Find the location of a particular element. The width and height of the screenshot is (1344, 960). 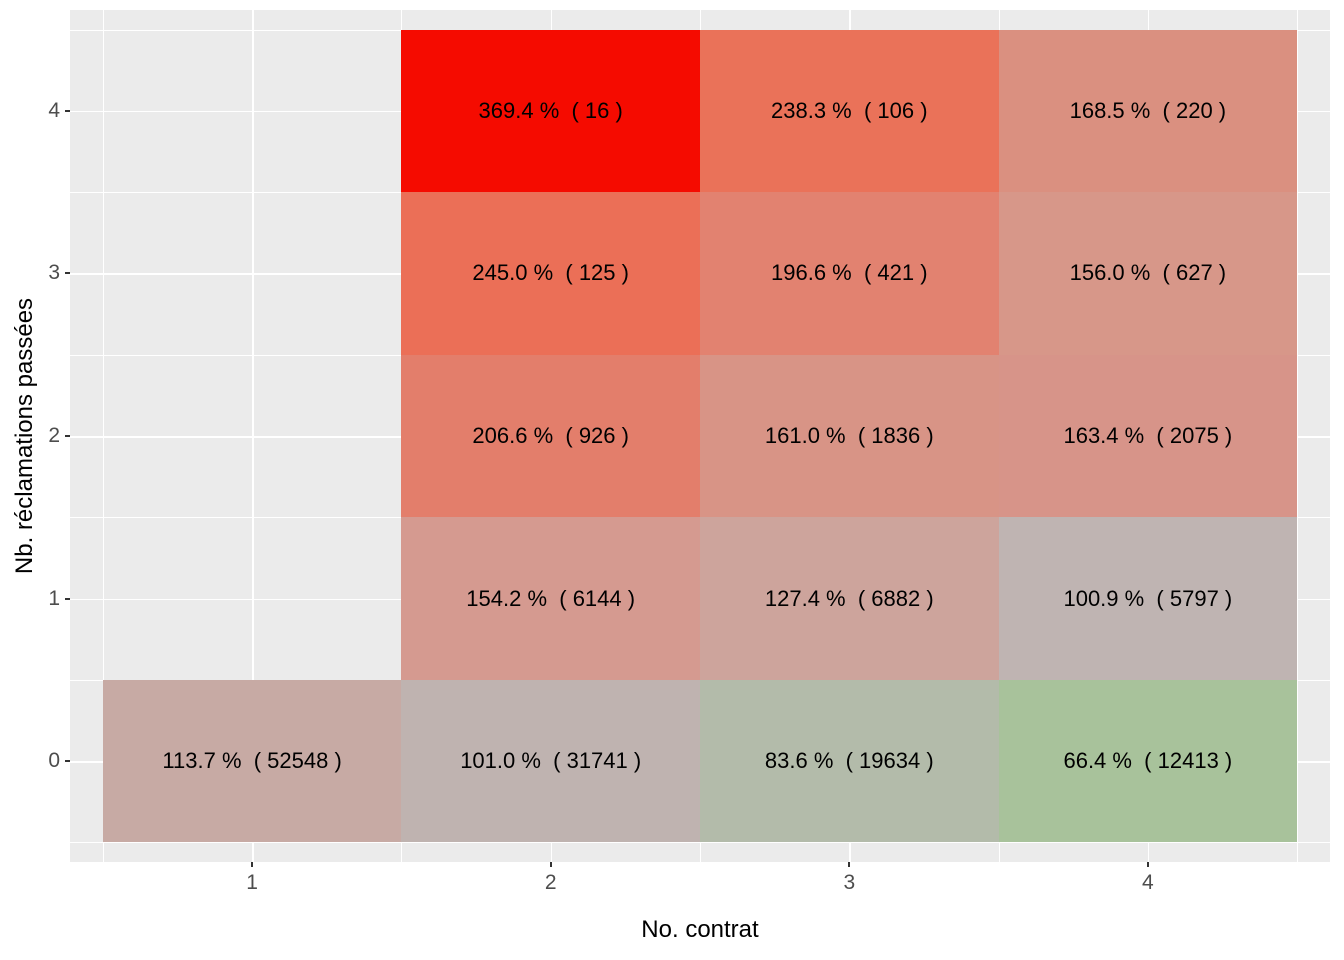

heatmap-cell-label: 83.6 % ( 19634 ) is located at coordinates (849, 761).